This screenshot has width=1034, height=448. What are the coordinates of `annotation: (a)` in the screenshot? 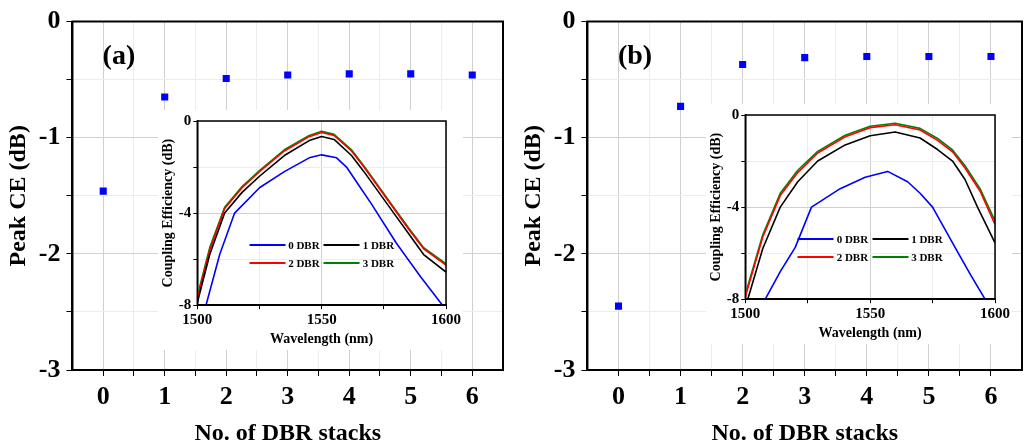 It's located at (119, 54).